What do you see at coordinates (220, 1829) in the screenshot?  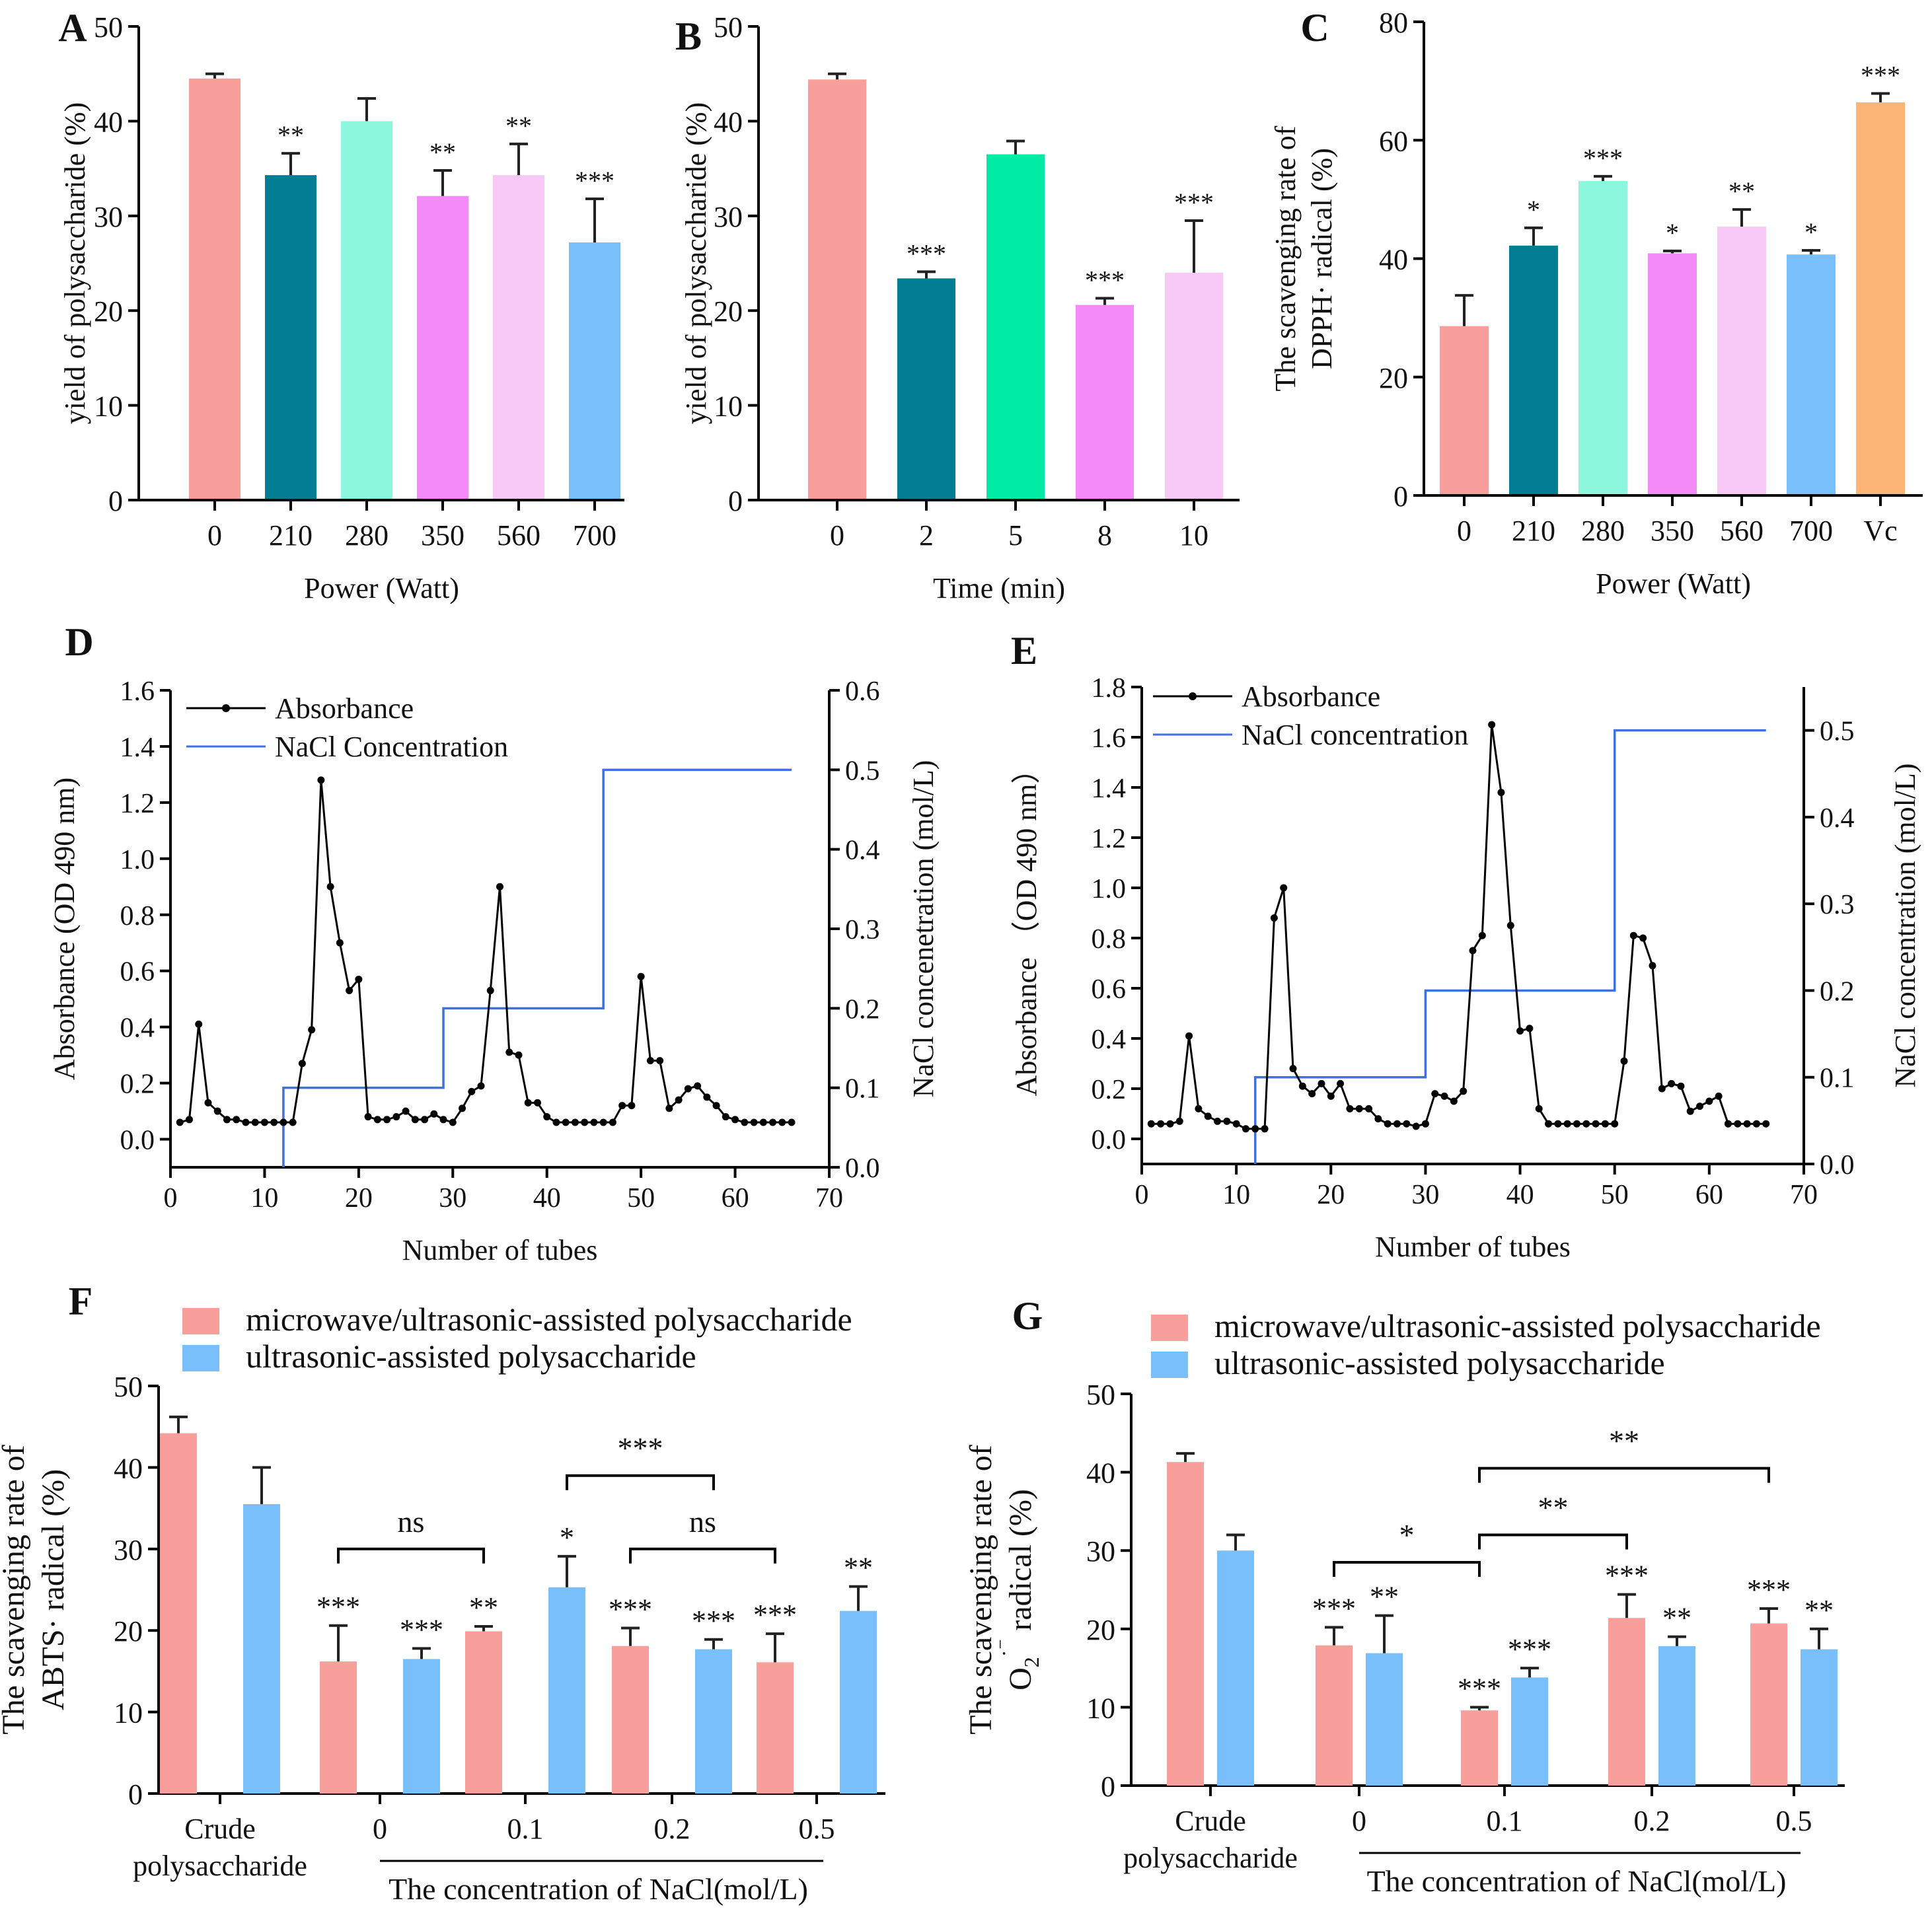 I see `x-group-label: Crude` at bounding box center [220, 1829].